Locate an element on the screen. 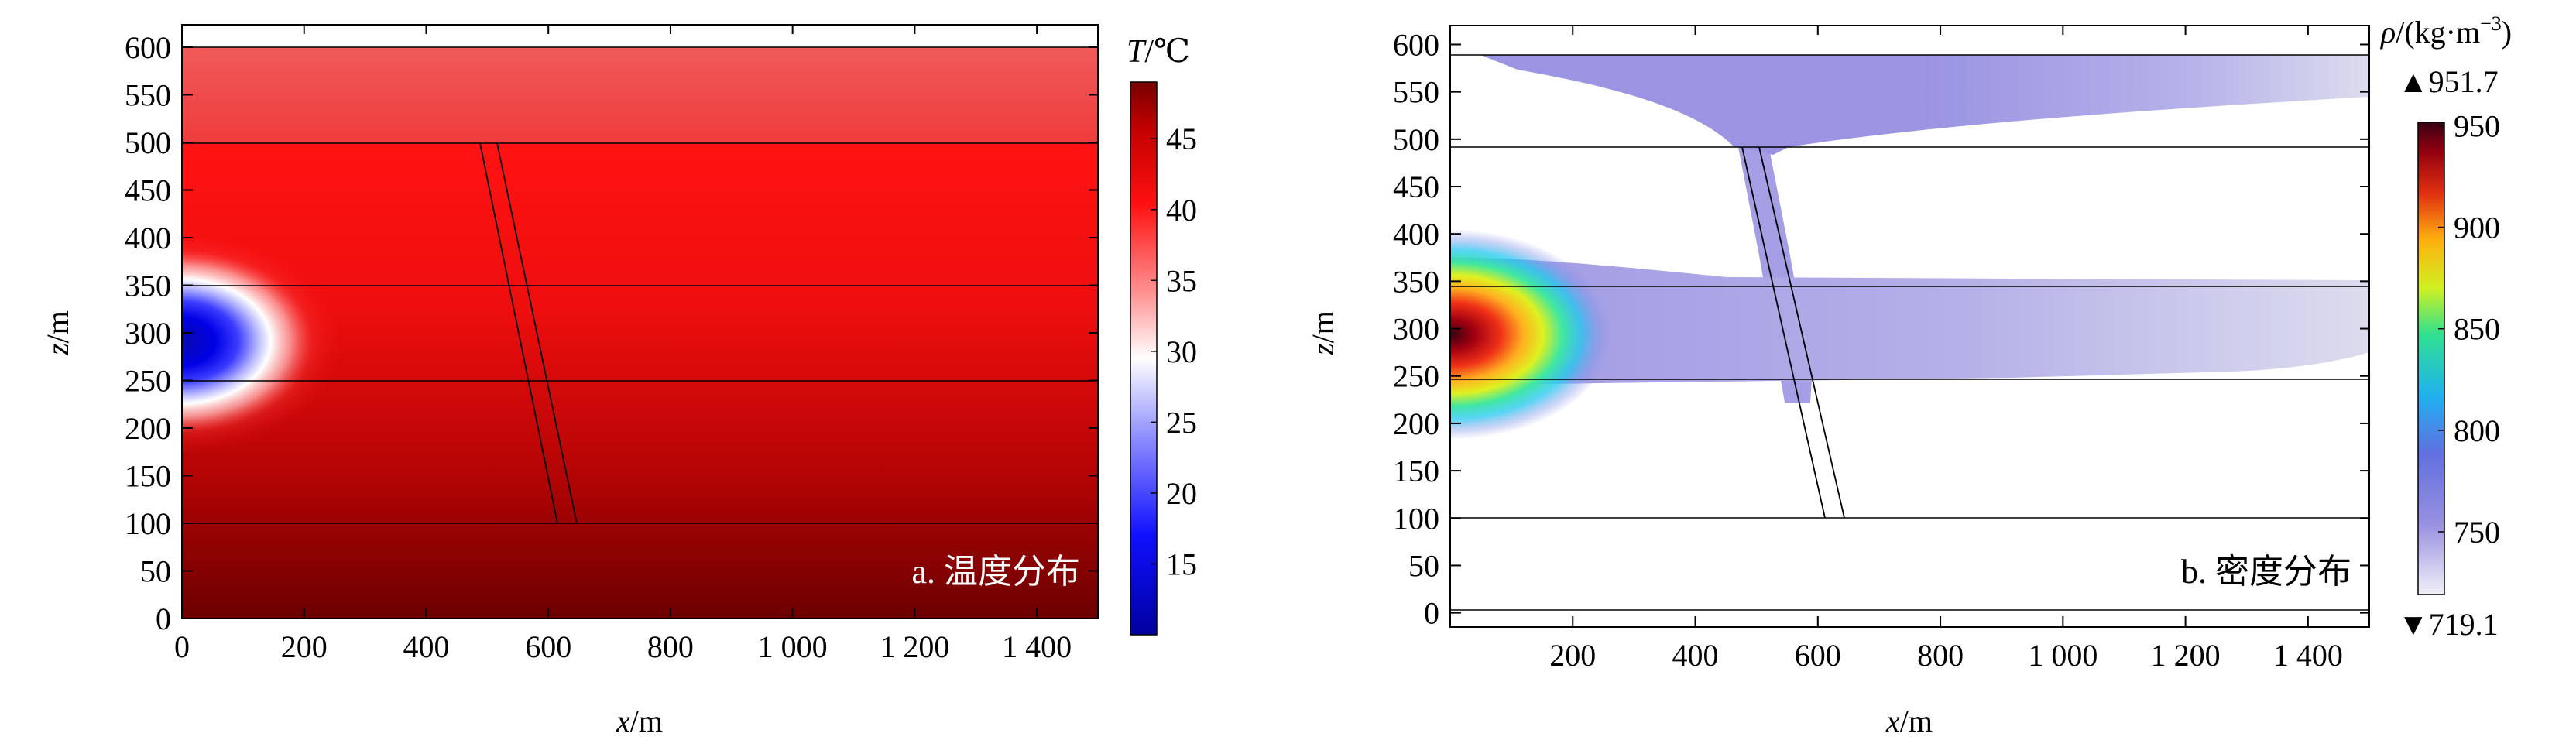 Image resolution: width=2576 pixels, height=747 pixels. colorbar-tick-label: 25 is located at coordinates (1181, 422).